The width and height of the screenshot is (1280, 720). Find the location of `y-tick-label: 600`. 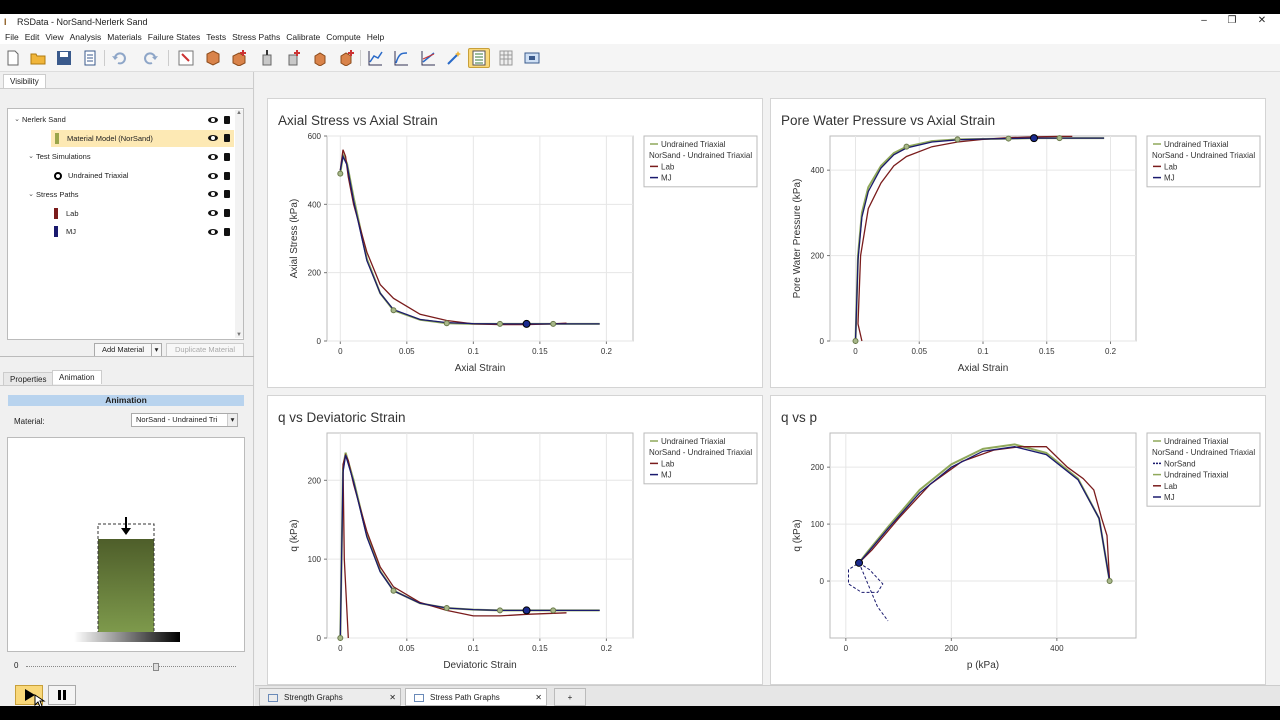

y-tick-label: 600 is located at coordinates (315, 136).